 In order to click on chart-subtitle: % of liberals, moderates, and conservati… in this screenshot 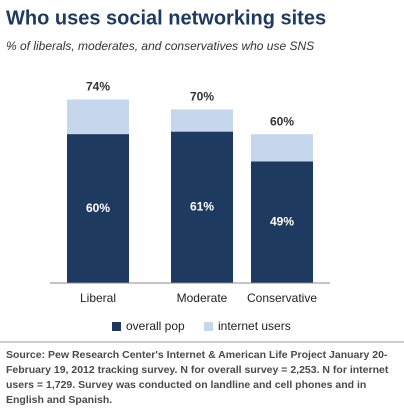, I will do `click(160, 46)`.